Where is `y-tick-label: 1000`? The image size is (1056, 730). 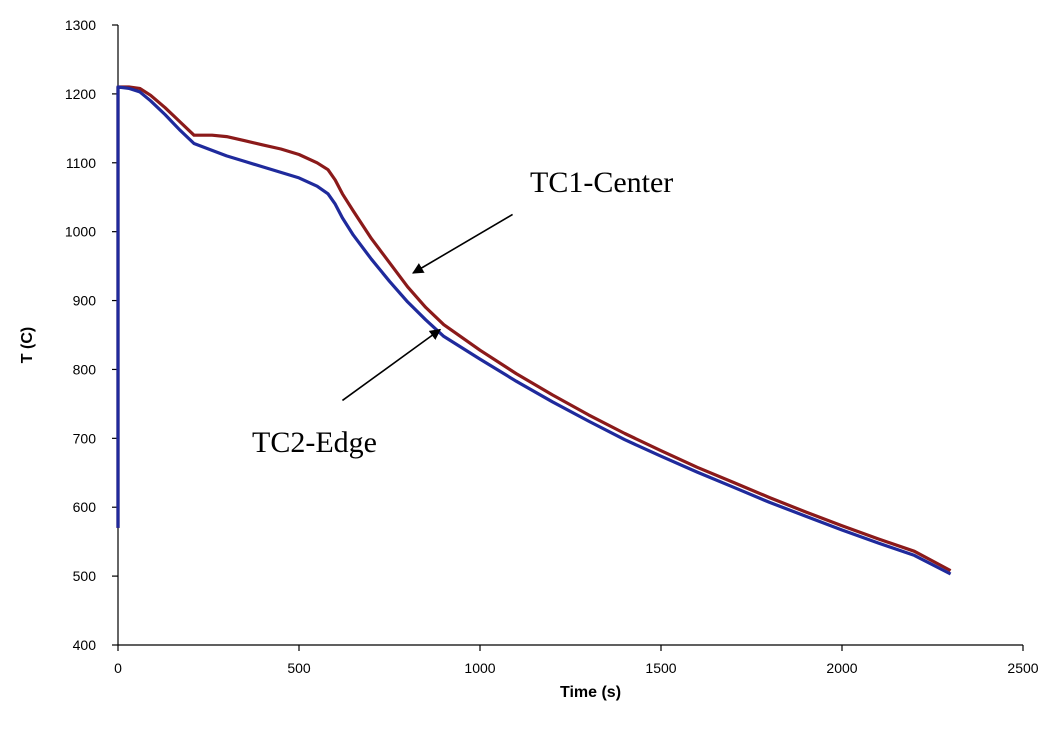
y-tick-label: 1000 is located at coordinates (80, 232).